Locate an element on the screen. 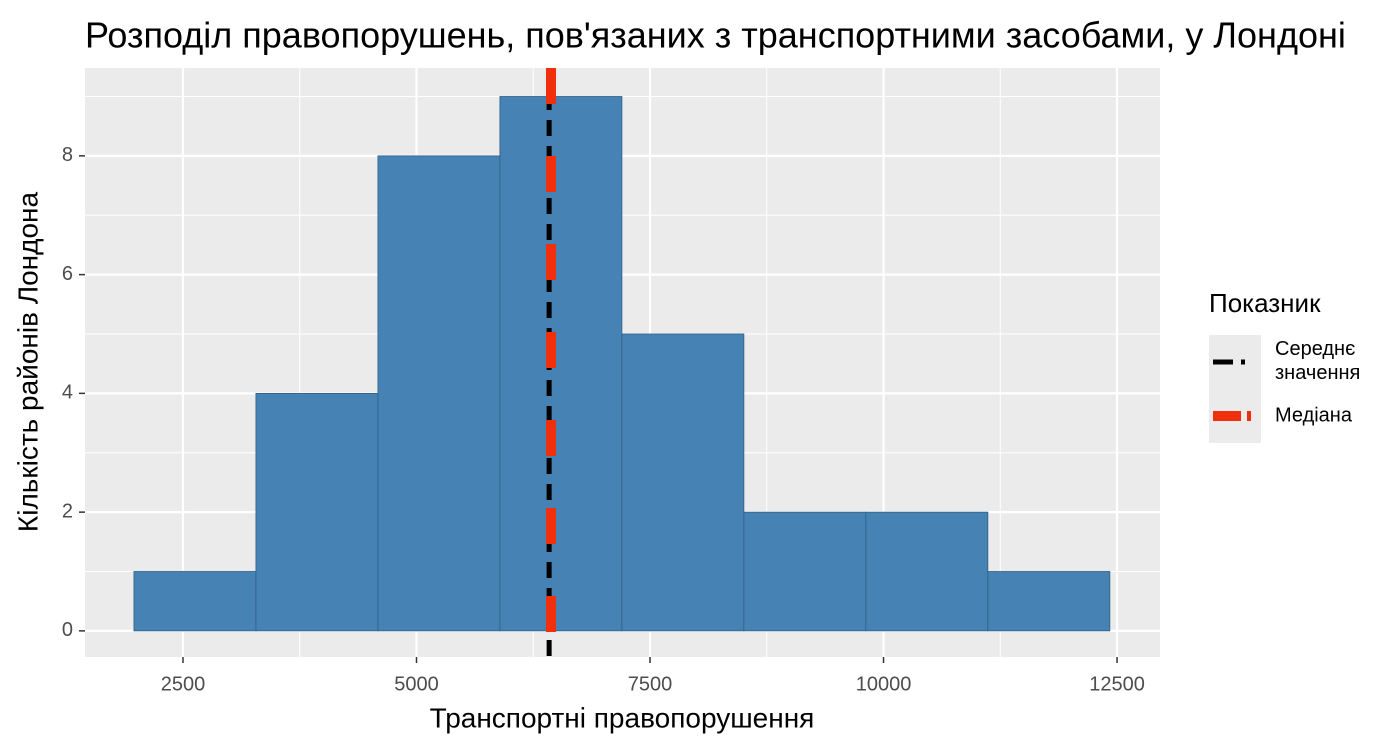  x-tick-label: 10000 is located at coordinates (884, 684).